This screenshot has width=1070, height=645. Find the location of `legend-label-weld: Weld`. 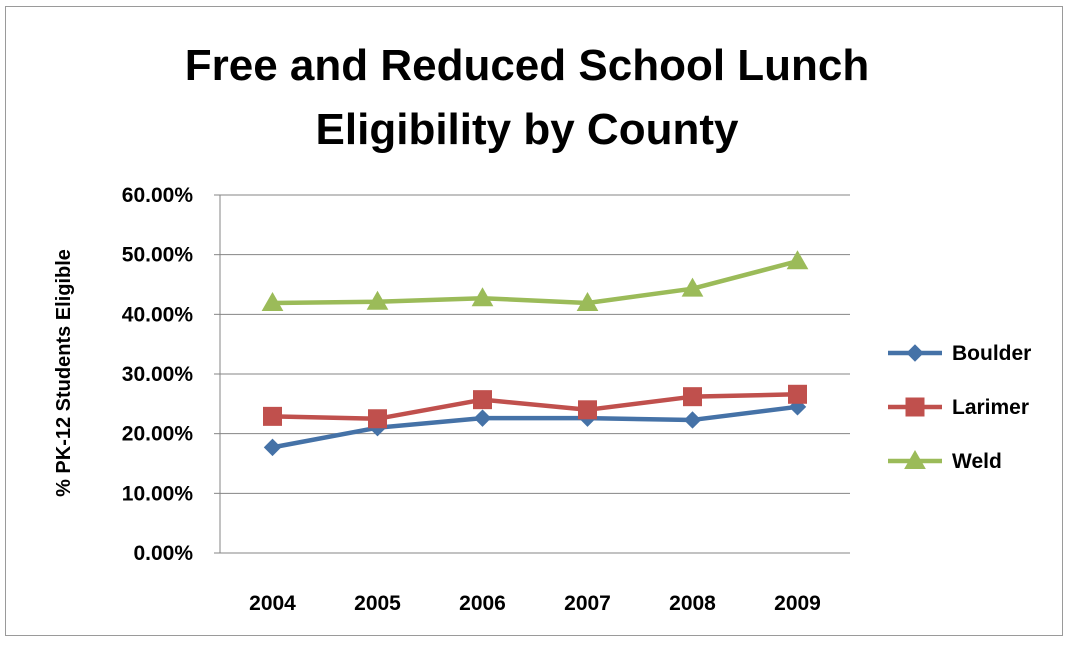

legend-label-weld: Weld is located at coordinates (977, 461).